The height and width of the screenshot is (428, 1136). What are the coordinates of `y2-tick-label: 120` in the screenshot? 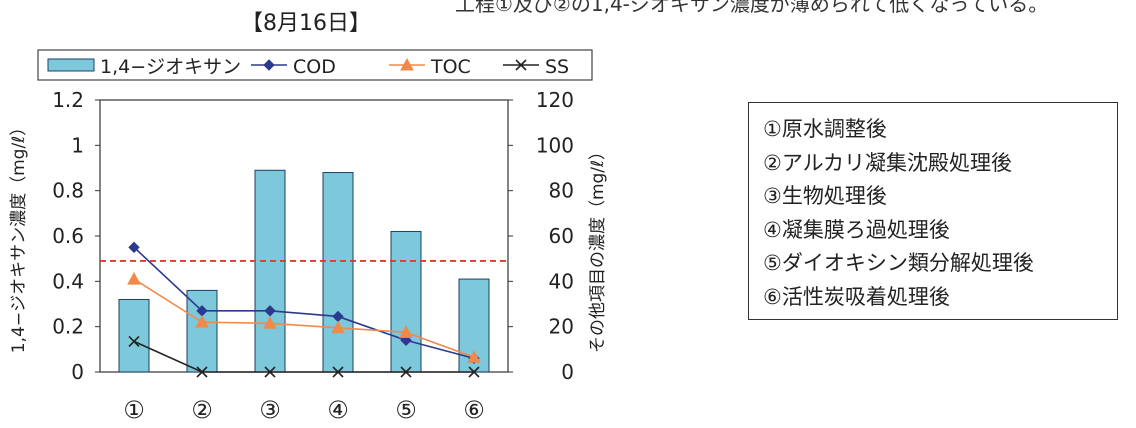 It's located at (555, 100).